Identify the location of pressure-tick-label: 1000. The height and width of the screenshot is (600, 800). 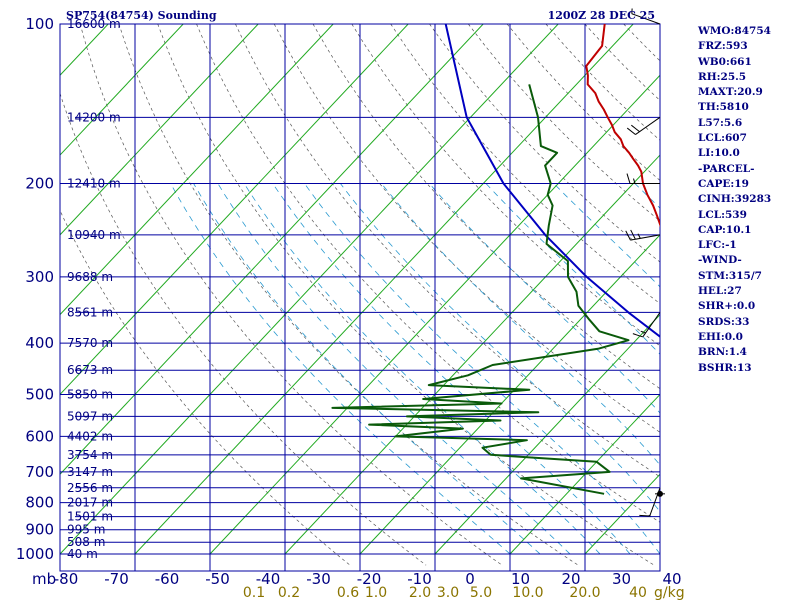
(35, 554).